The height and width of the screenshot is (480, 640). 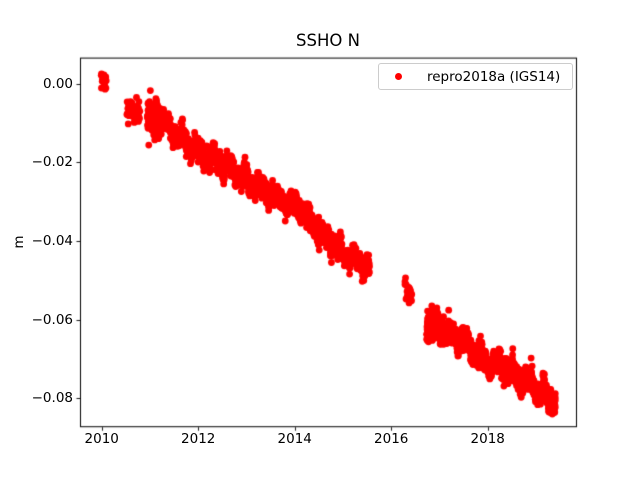 What do you see at coordinates (57, 83) in the screenshot?
I see `y-tick-label: 0.00` at bounding box center [57, 83].